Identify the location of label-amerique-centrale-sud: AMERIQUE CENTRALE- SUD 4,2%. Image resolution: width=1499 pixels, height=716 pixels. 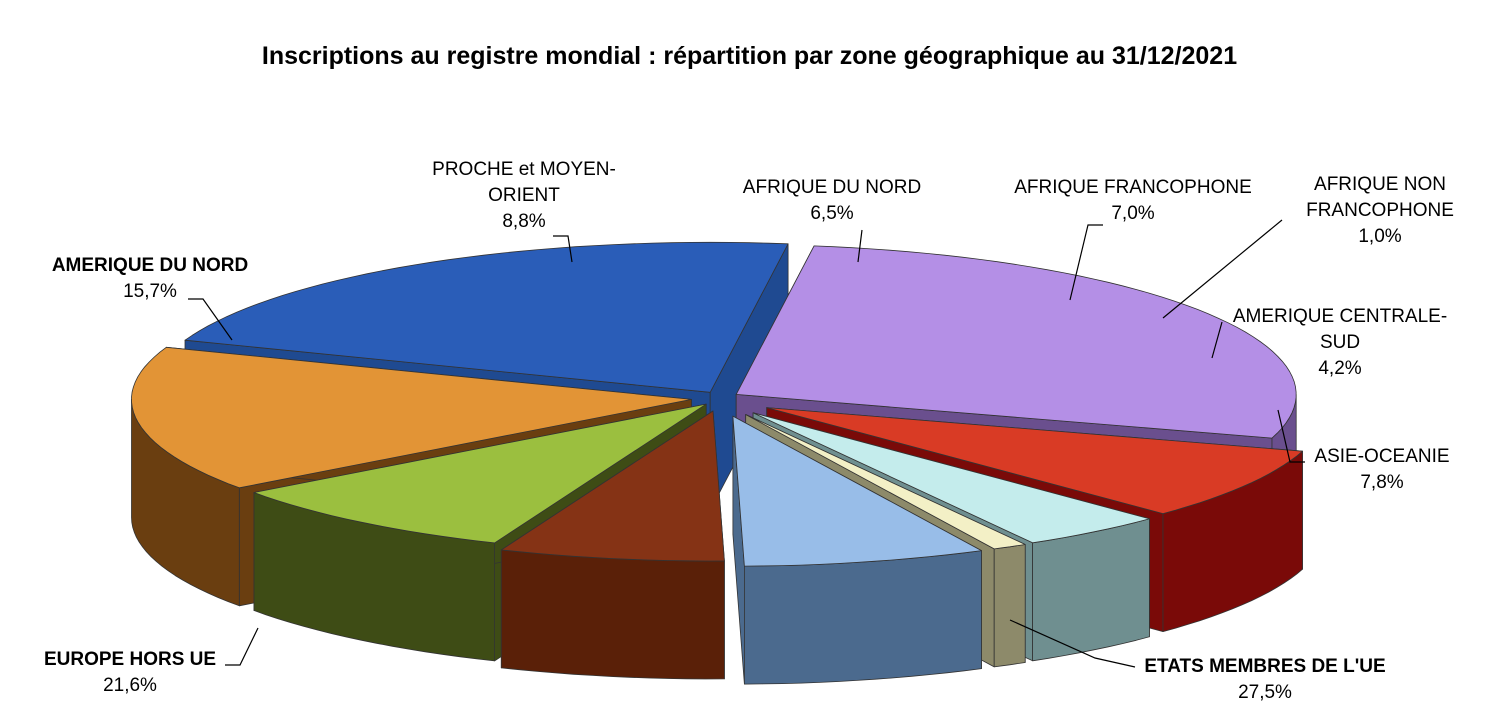
(1329, 342).